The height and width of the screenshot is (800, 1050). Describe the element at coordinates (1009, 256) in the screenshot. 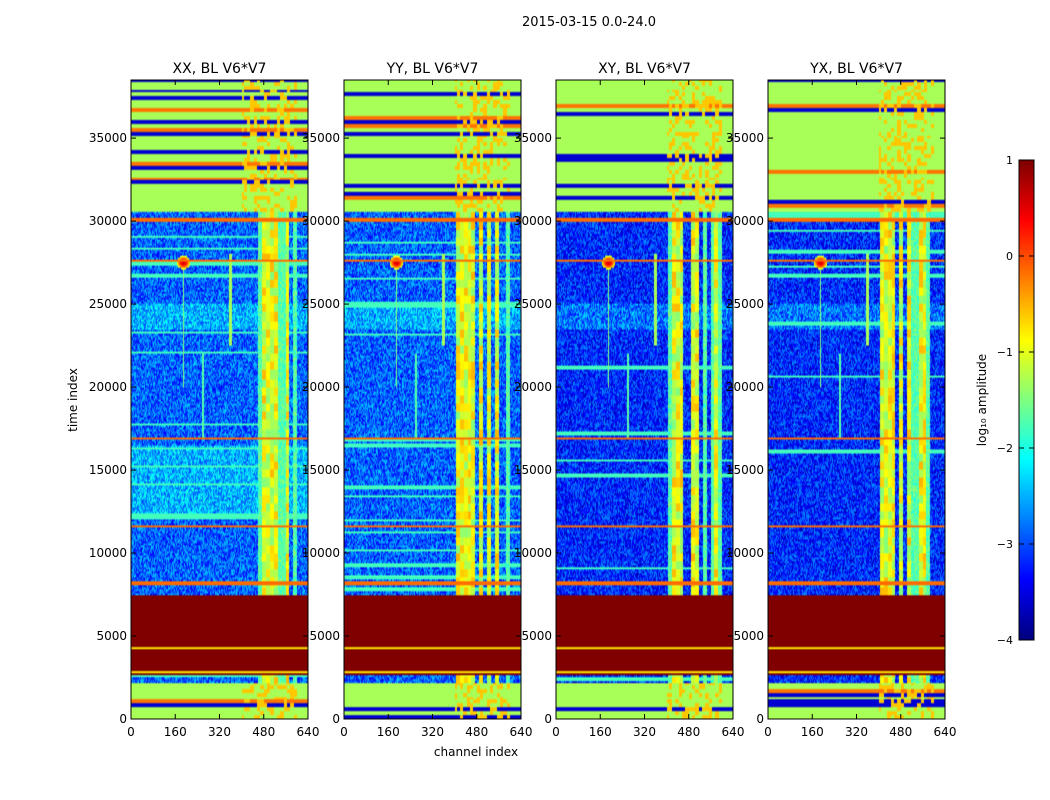

I see `colorbar-tick-label: 0` at that location.